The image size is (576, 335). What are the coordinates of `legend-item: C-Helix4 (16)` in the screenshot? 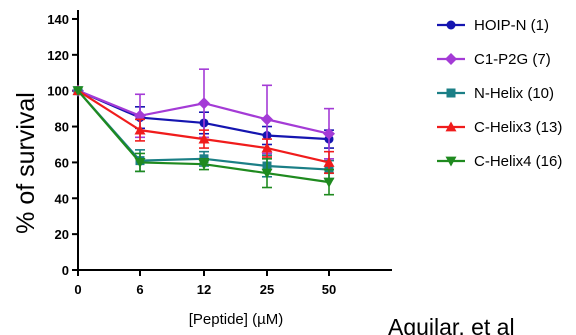 It's located at (499, 161).